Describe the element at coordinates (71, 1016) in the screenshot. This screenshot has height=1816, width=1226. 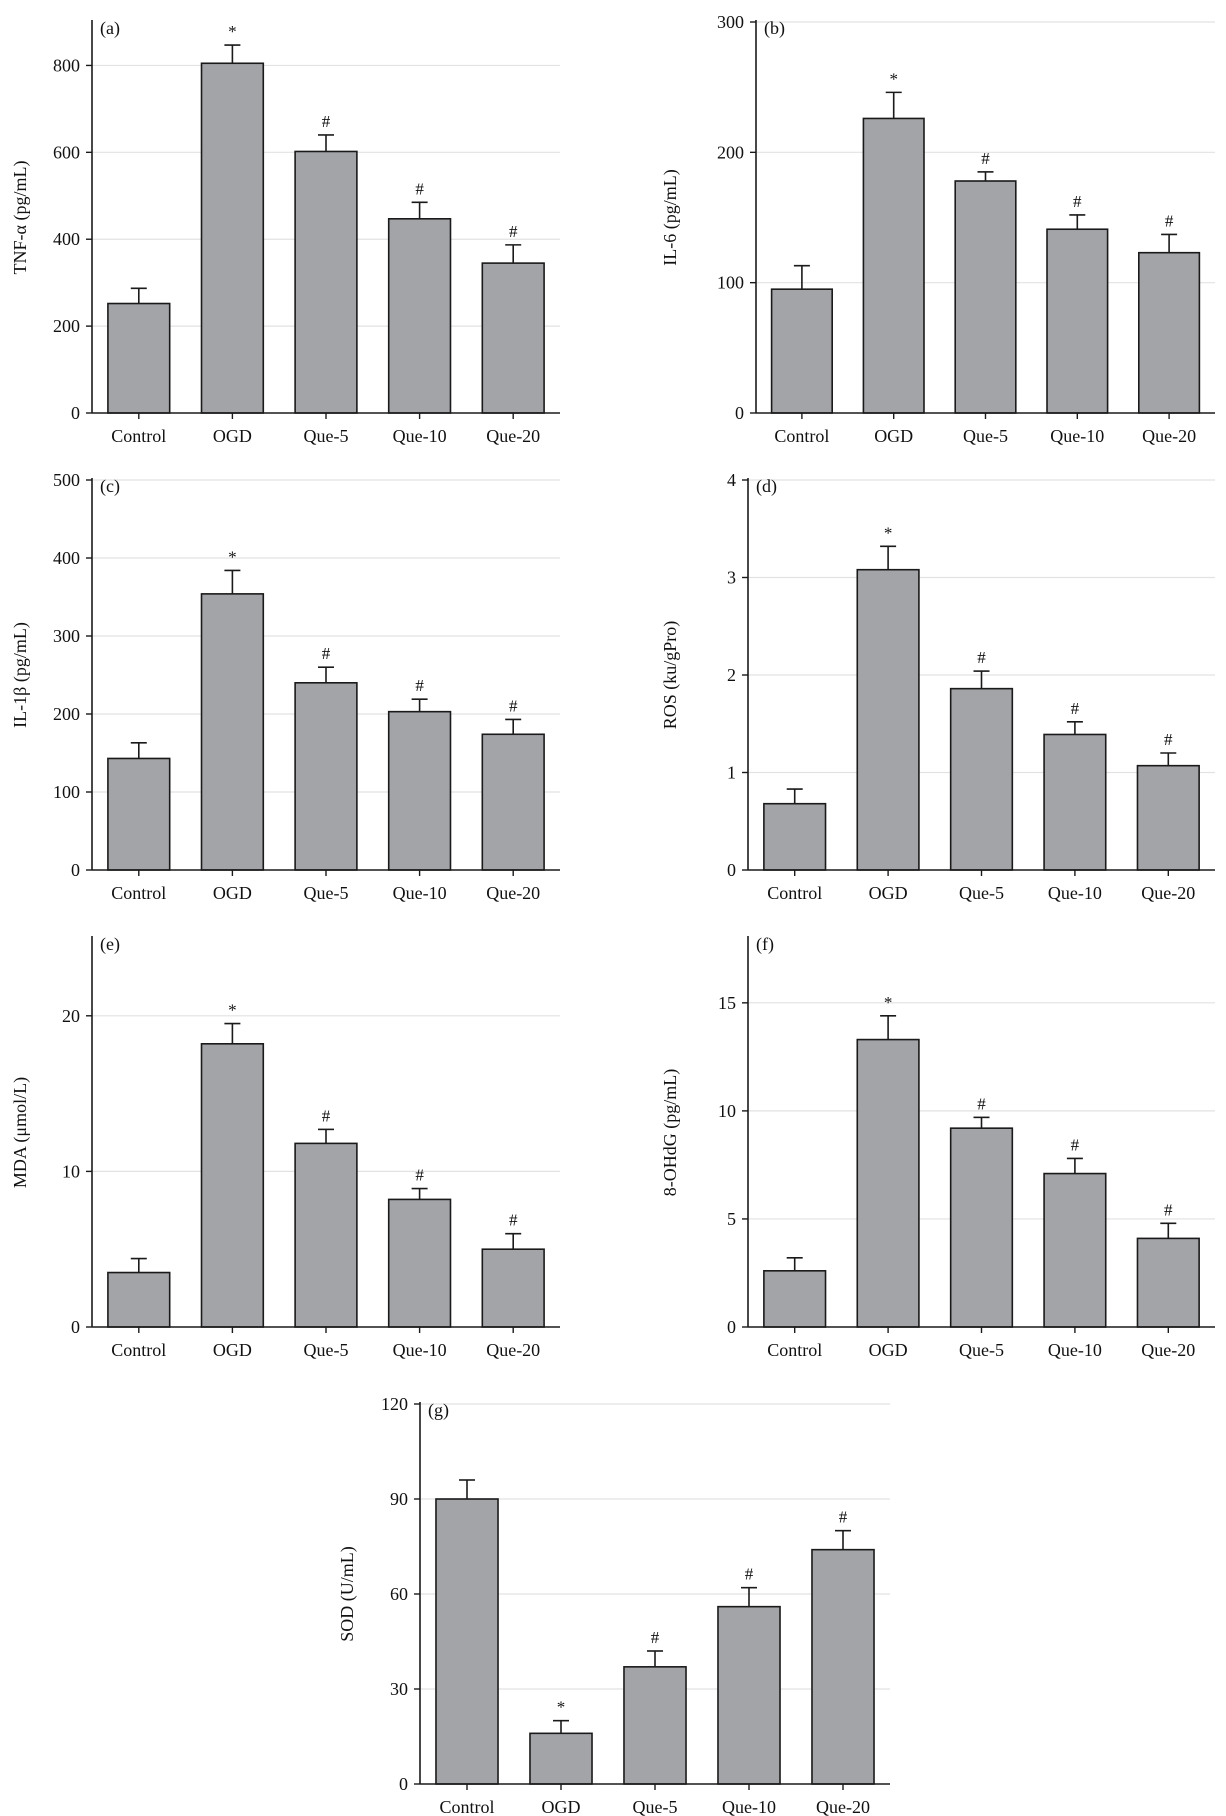
I see `y-tick-label: 20` at that location.